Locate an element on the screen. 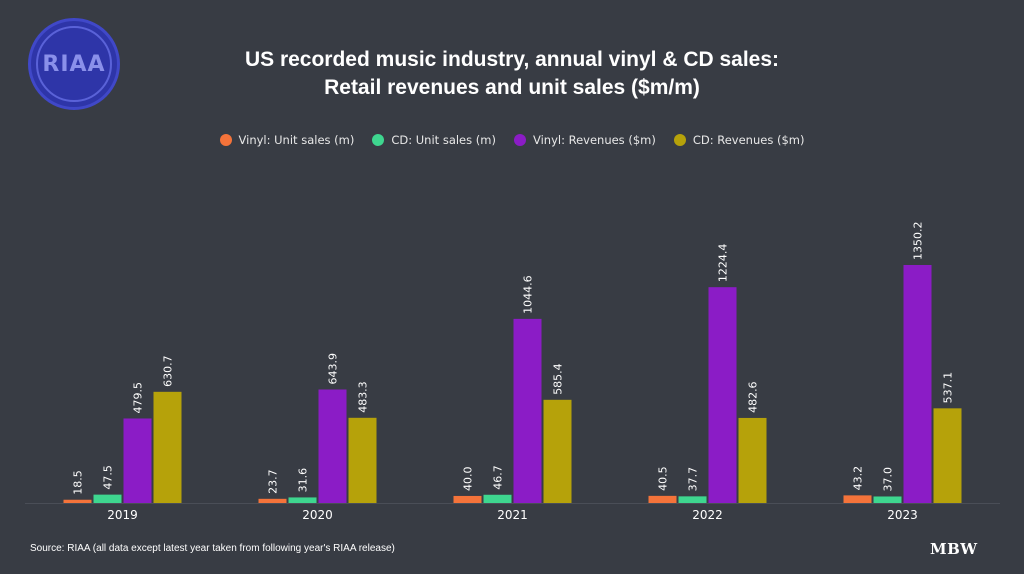 The image size is (1024, 574). data-label-2021-series-2: 1044.6 is located at coordinates (528, 294).